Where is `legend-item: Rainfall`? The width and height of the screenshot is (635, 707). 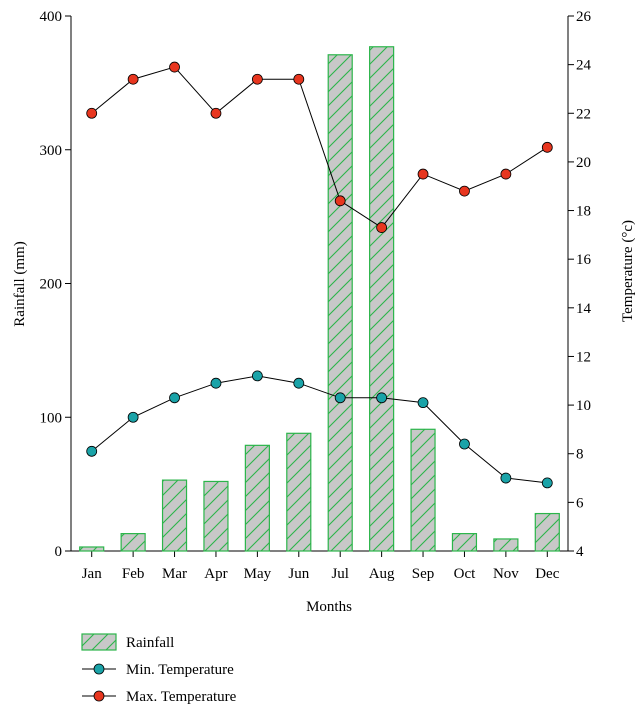
legend-item: Rainfall is located at coordinates (127, 642).